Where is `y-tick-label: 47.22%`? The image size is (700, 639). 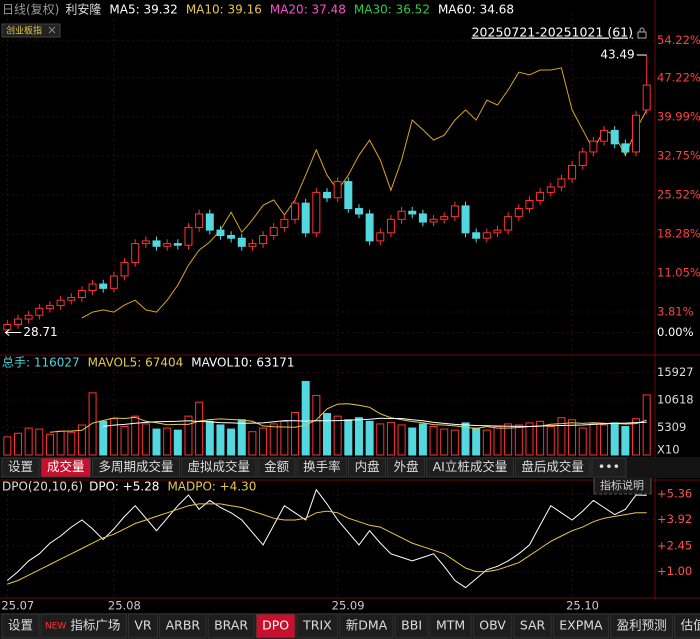
y-tick-label: 47.22% is located at coordinates (678, 77).